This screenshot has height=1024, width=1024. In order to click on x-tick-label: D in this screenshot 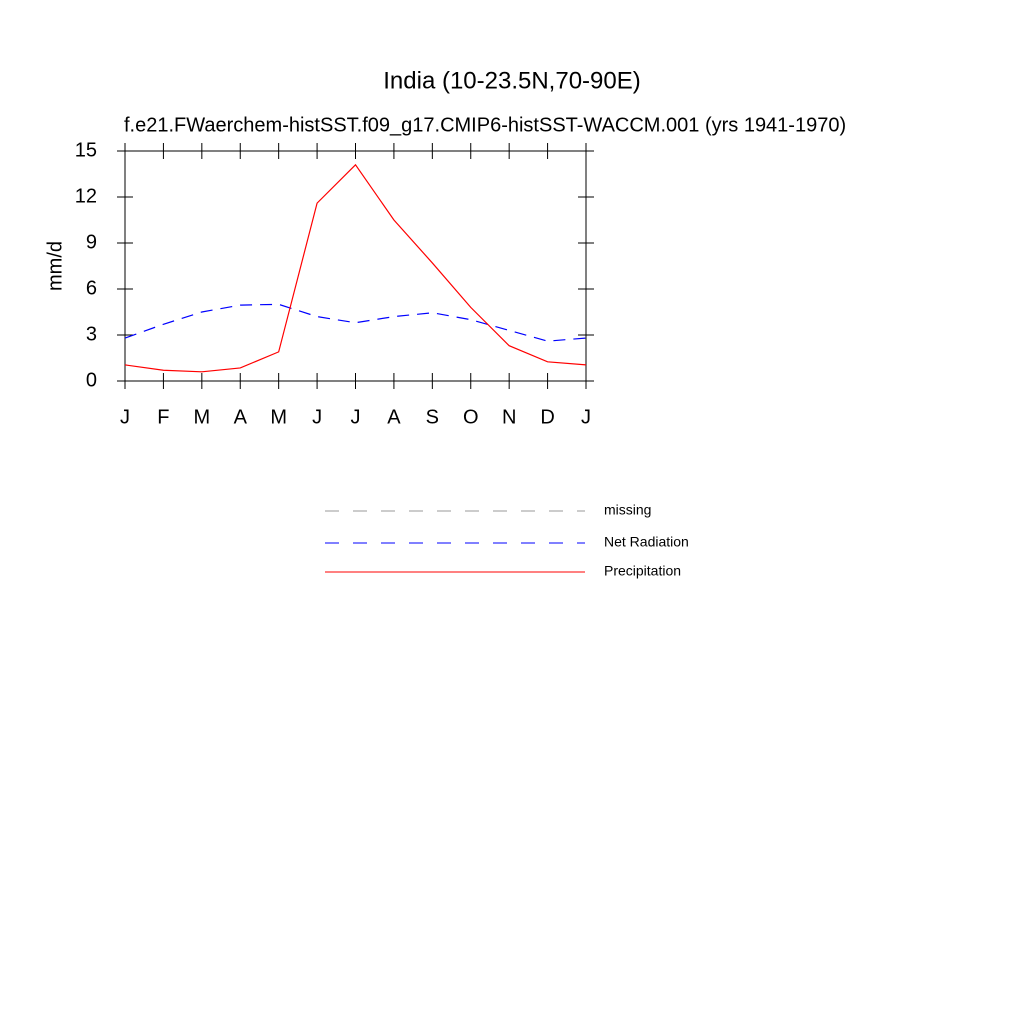, I will do `click(547, 417)`.